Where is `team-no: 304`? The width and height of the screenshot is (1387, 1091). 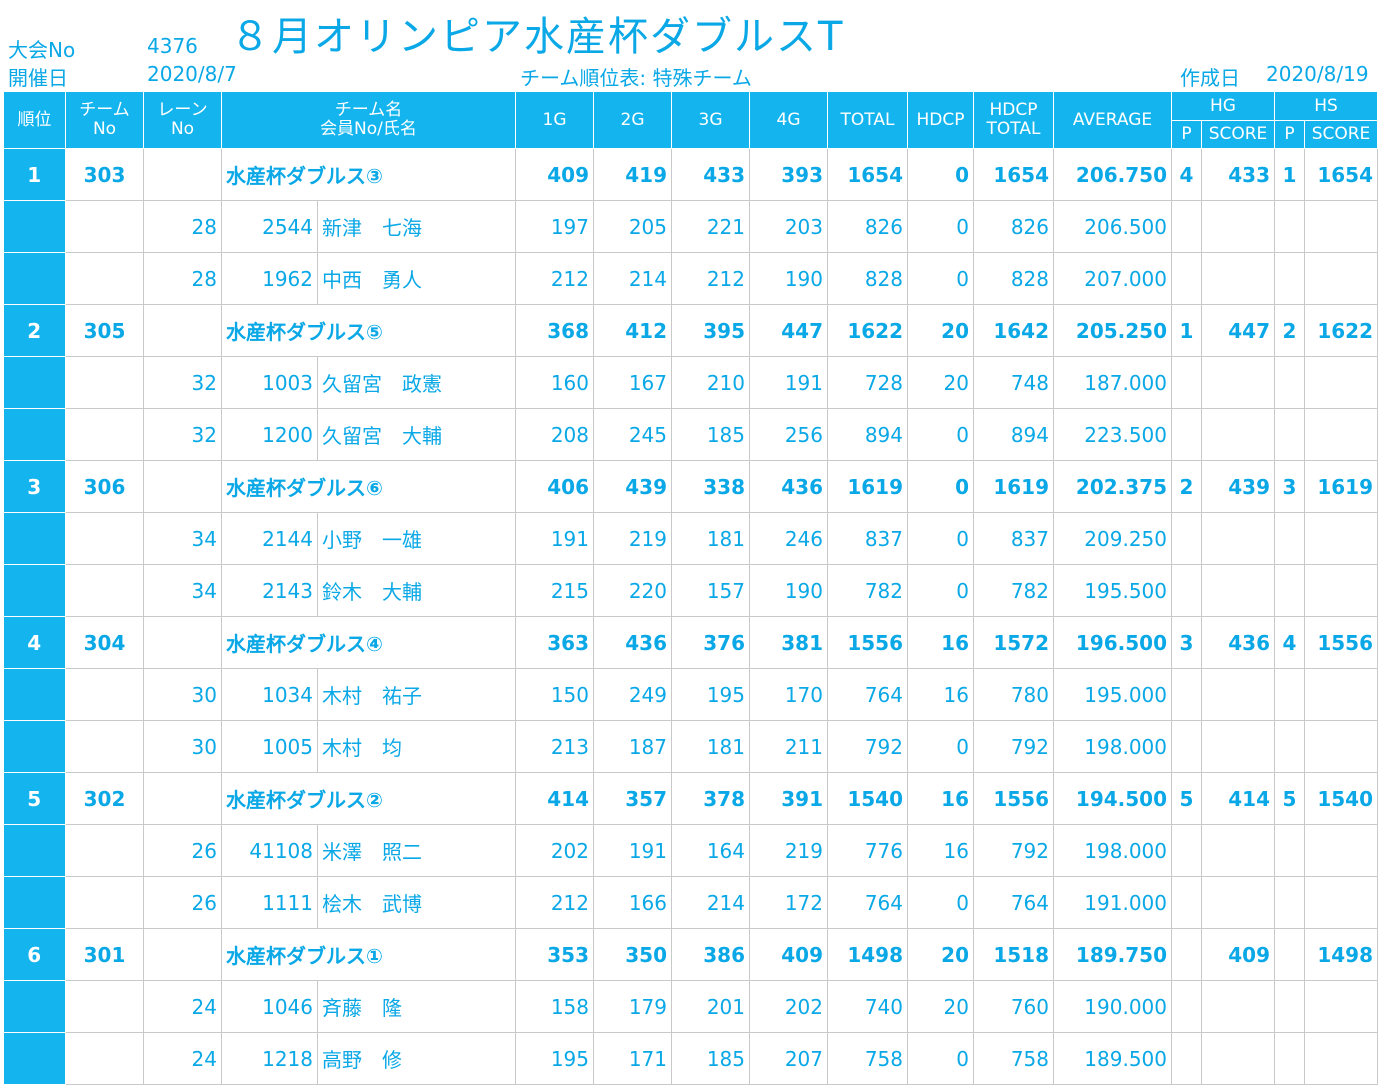 team-no: 304 is located at coordinates (104, 642).